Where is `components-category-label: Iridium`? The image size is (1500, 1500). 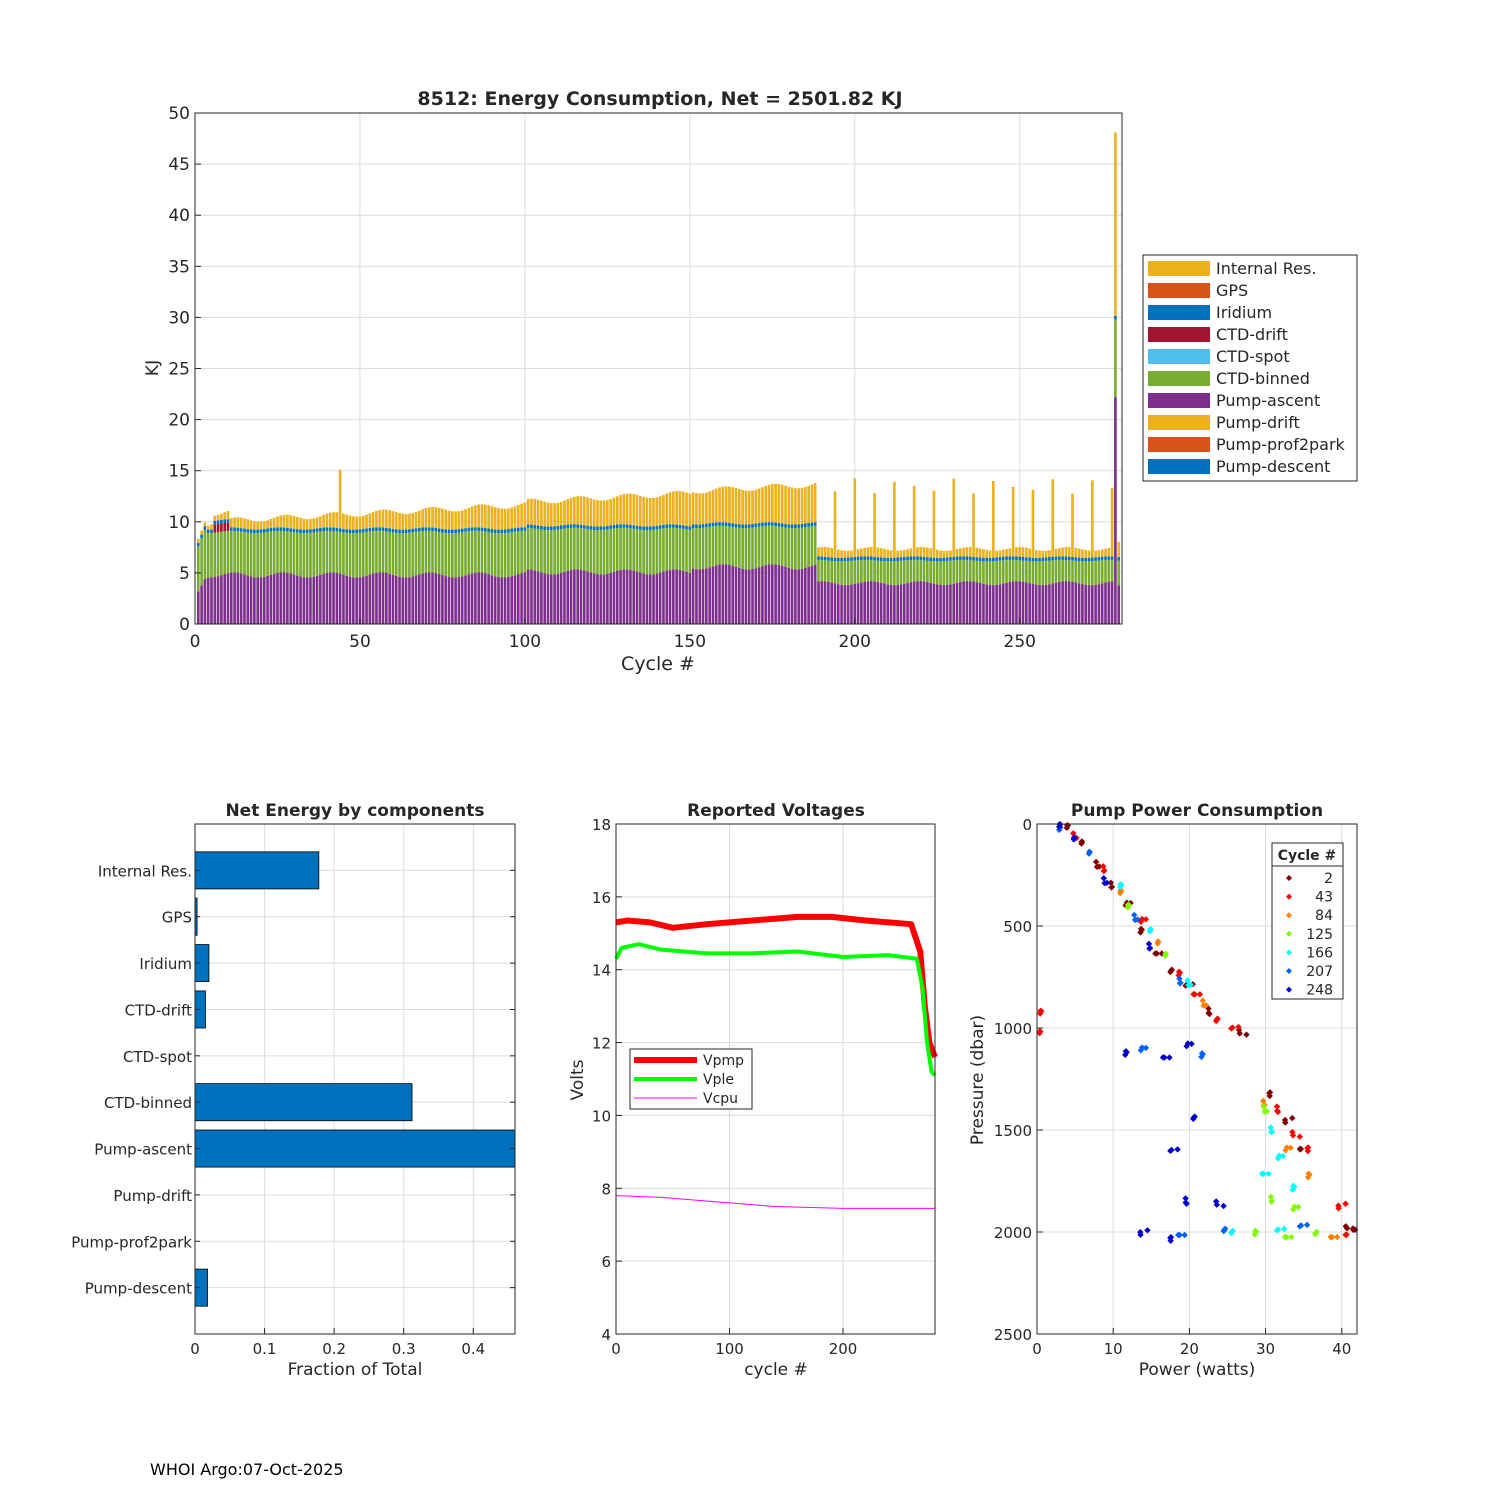
components-category-label: Iridium is located at coordinates (165, 964).